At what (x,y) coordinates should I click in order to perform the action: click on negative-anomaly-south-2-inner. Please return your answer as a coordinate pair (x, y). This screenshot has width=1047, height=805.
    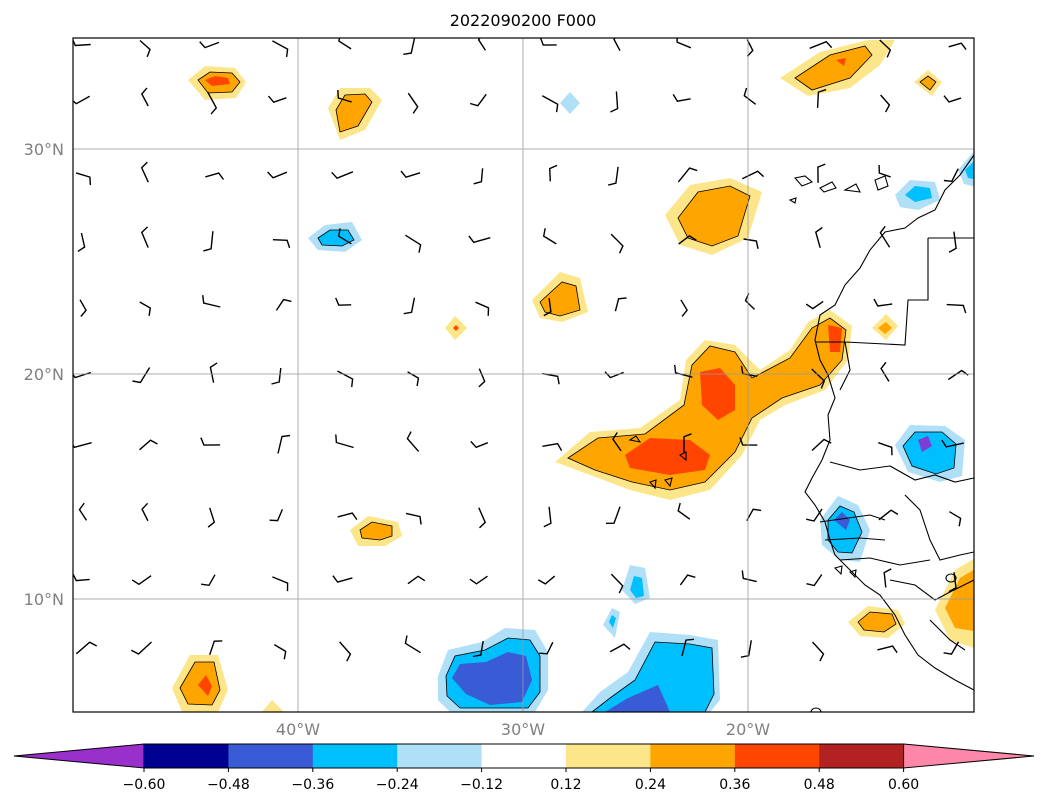
    Looking at the image, I should click on (637, 698).